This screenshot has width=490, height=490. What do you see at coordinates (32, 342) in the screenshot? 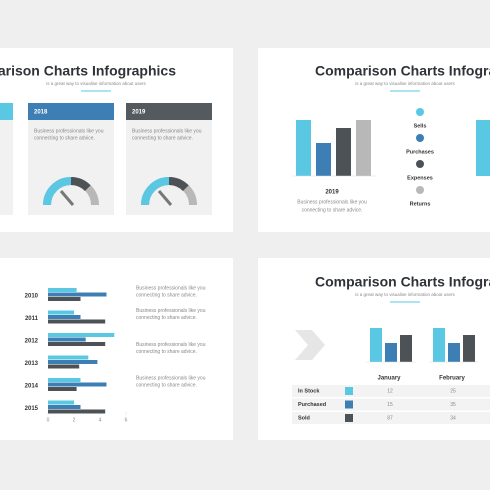
I see `year-label: 2012` at bounding box center [32, 342].